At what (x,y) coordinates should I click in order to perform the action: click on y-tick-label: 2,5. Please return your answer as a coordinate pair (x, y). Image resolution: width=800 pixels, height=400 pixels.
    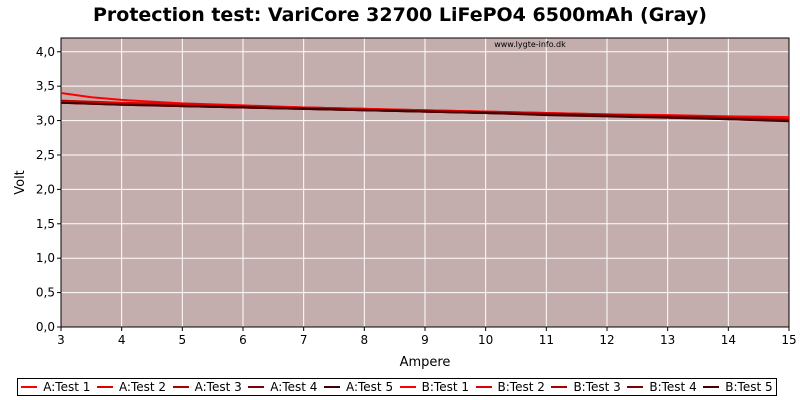
    Looking at the image, I should click on (45, 155).